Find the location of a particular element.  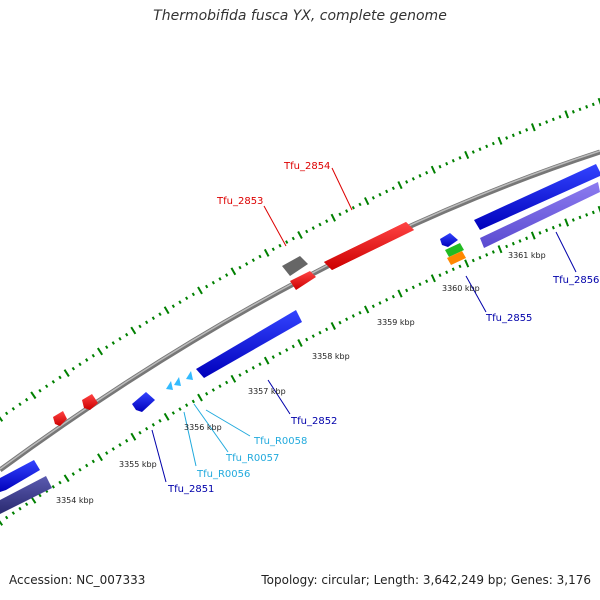

scale-label: 3359 kbp is located at coordinates (396, 322).